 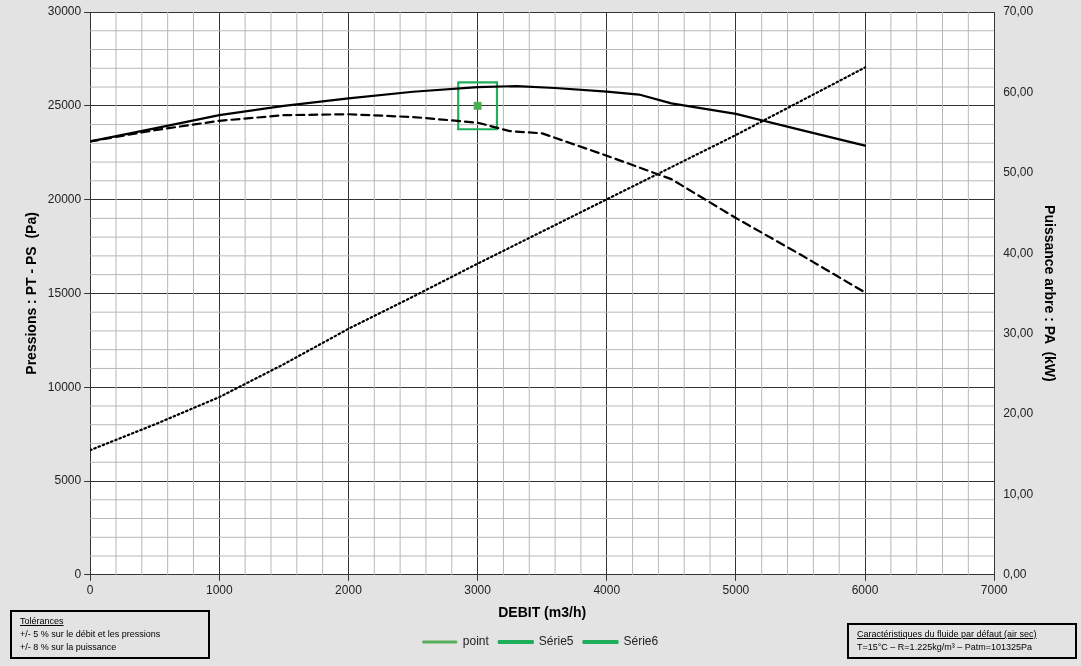 I want to click on legend-label: point, so click(x=476, y=641).